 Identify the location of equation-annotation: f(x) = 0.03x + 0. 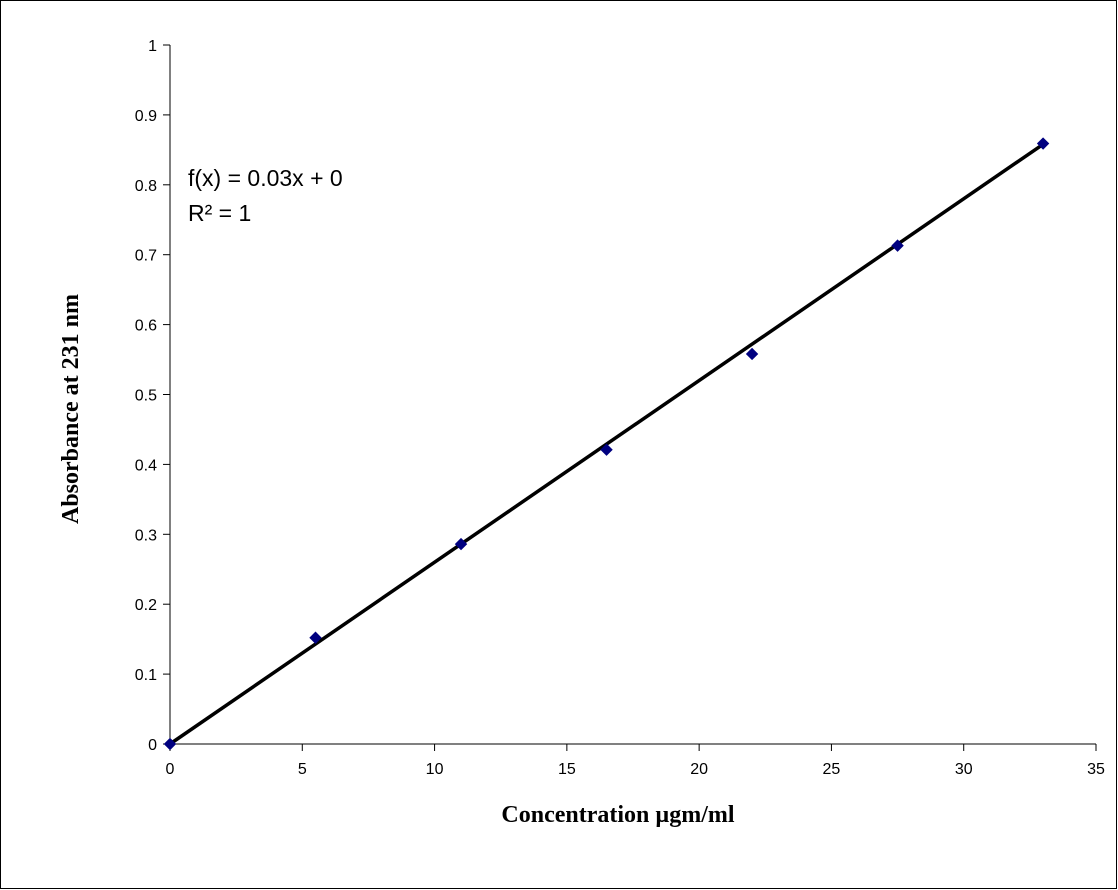
(265, 178).